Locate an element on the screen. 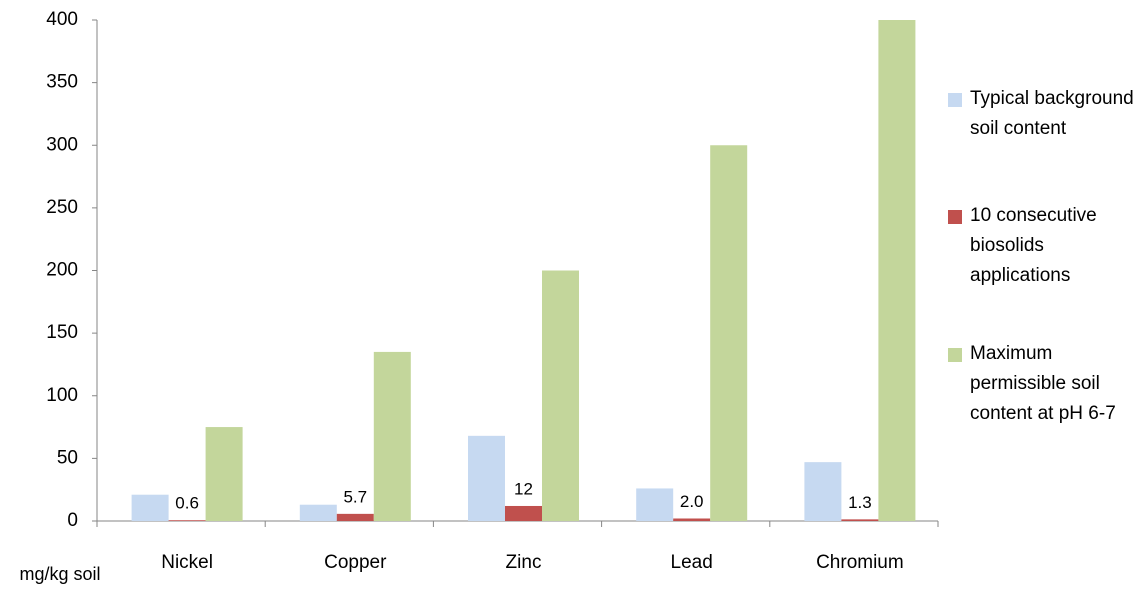 Image resolution: width=1143 pixels, height=589 pixels. y-tick-label: 50 is located at coordinates (67, 457).